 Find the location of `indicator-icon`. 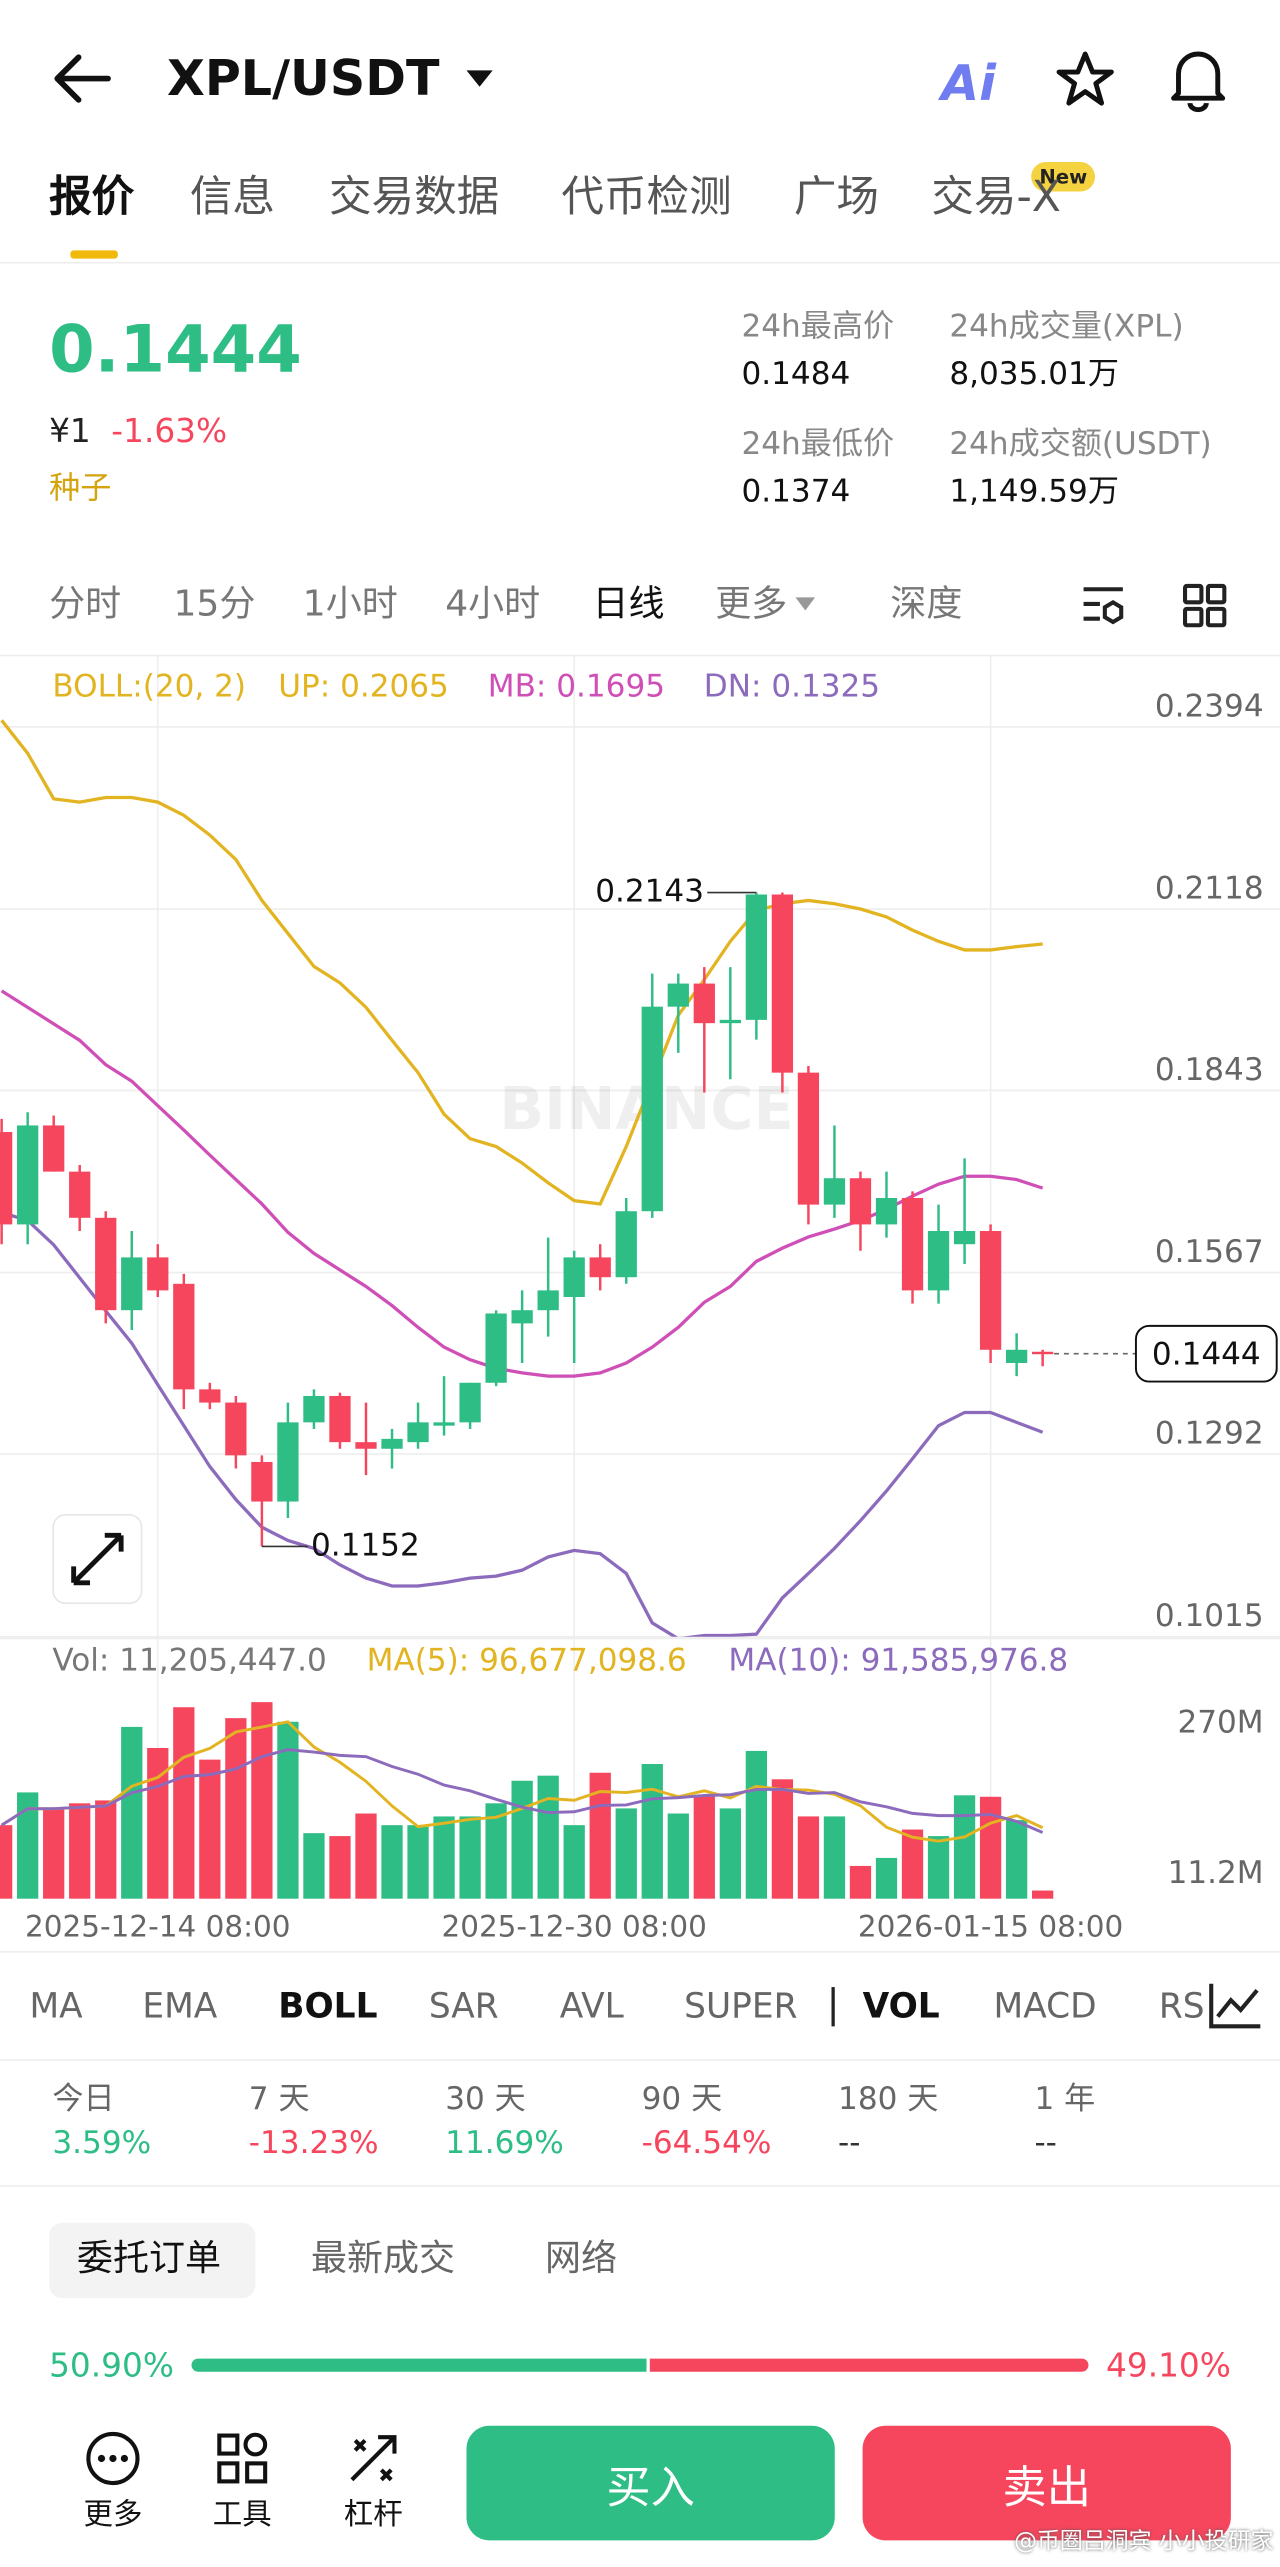

indicator-icon is located at coordinates (1235, 2006).